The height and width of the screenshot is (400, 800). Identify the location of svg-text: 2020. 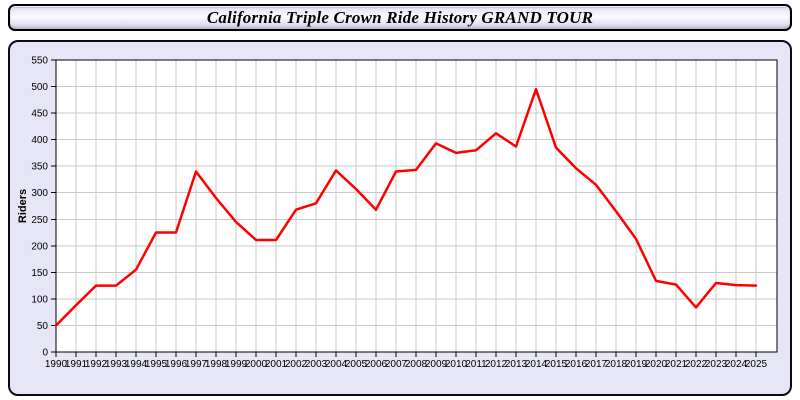
(656, 364).